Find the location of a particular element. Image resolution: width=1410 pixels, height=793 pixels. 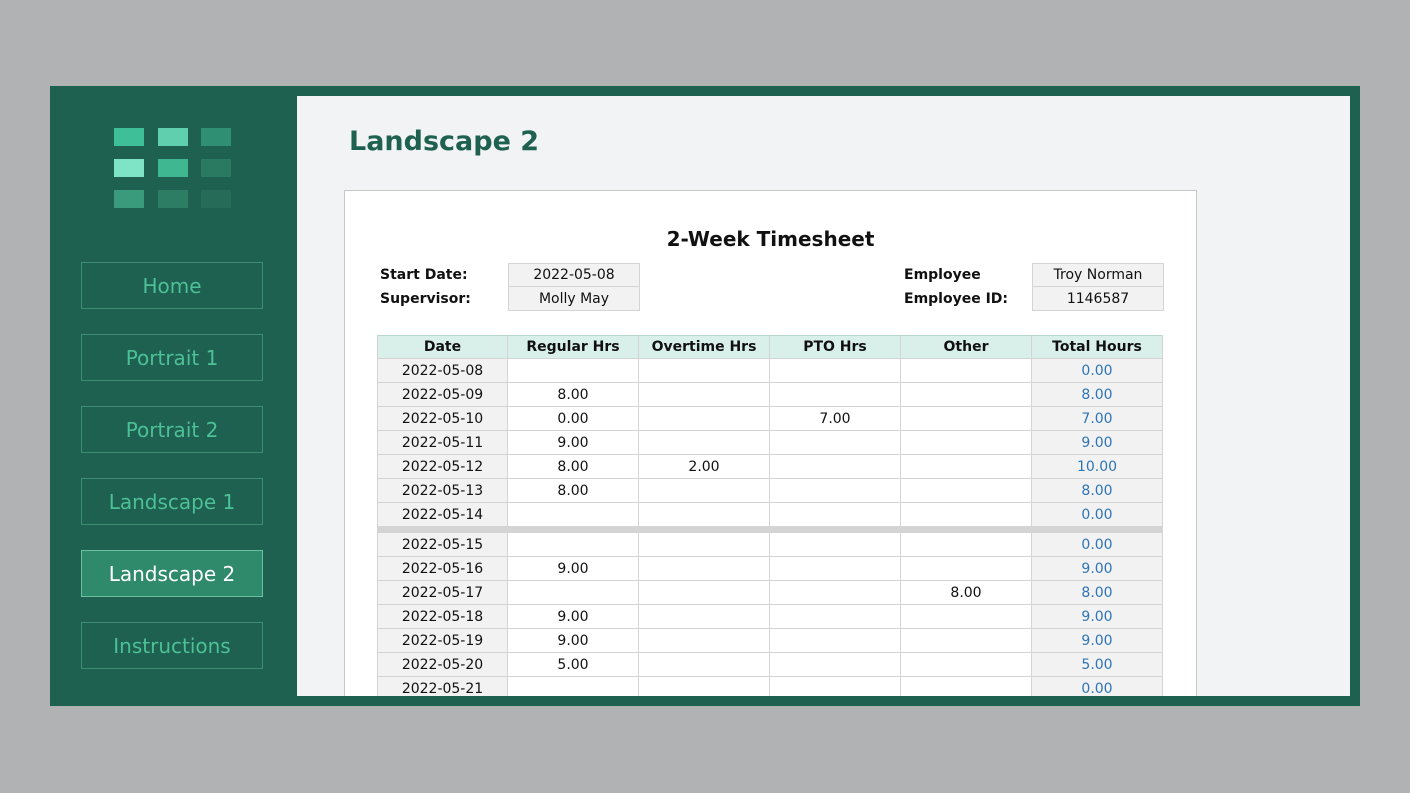

table-cell: 2022-05-18 is located at coordinates (442, 617).